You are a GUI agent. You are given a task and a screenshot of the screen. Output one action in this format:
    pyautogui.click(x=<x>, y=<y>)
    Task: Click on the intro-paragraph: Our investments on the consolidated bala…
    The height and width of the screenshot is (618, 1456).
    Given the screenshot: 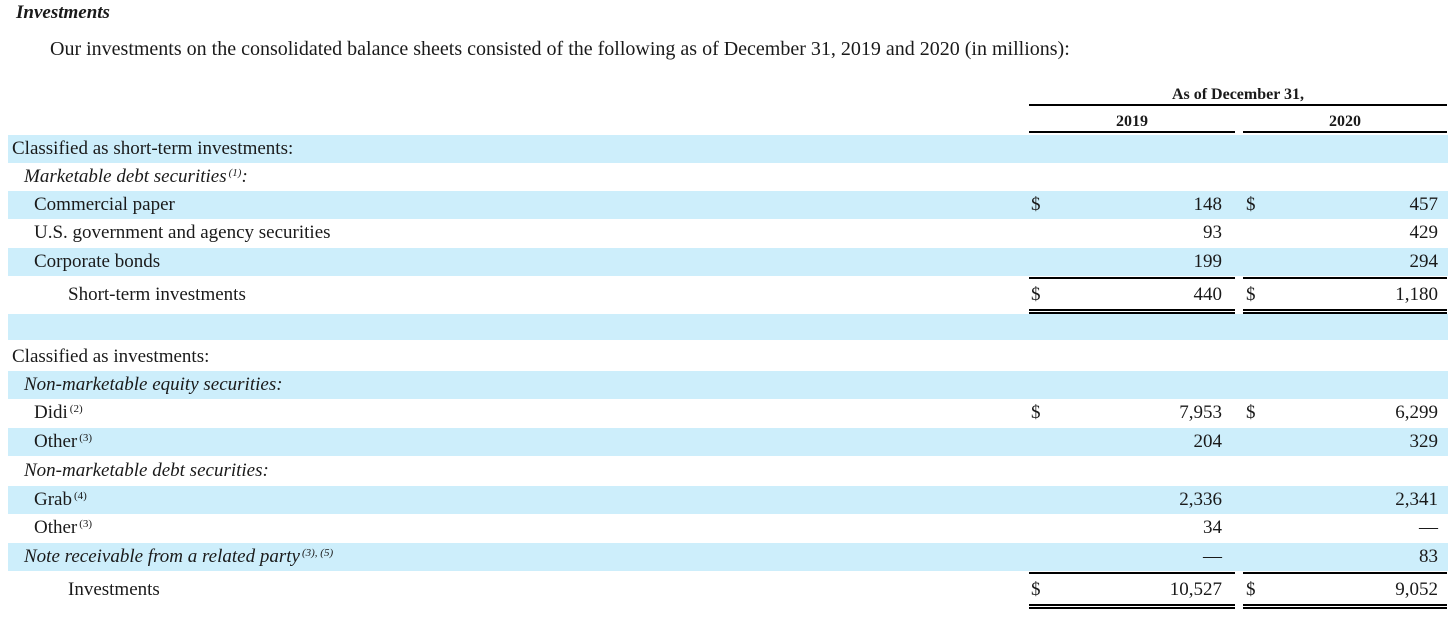 What is the action you would take?
    pyautogui.click(x=560, y=49)
    